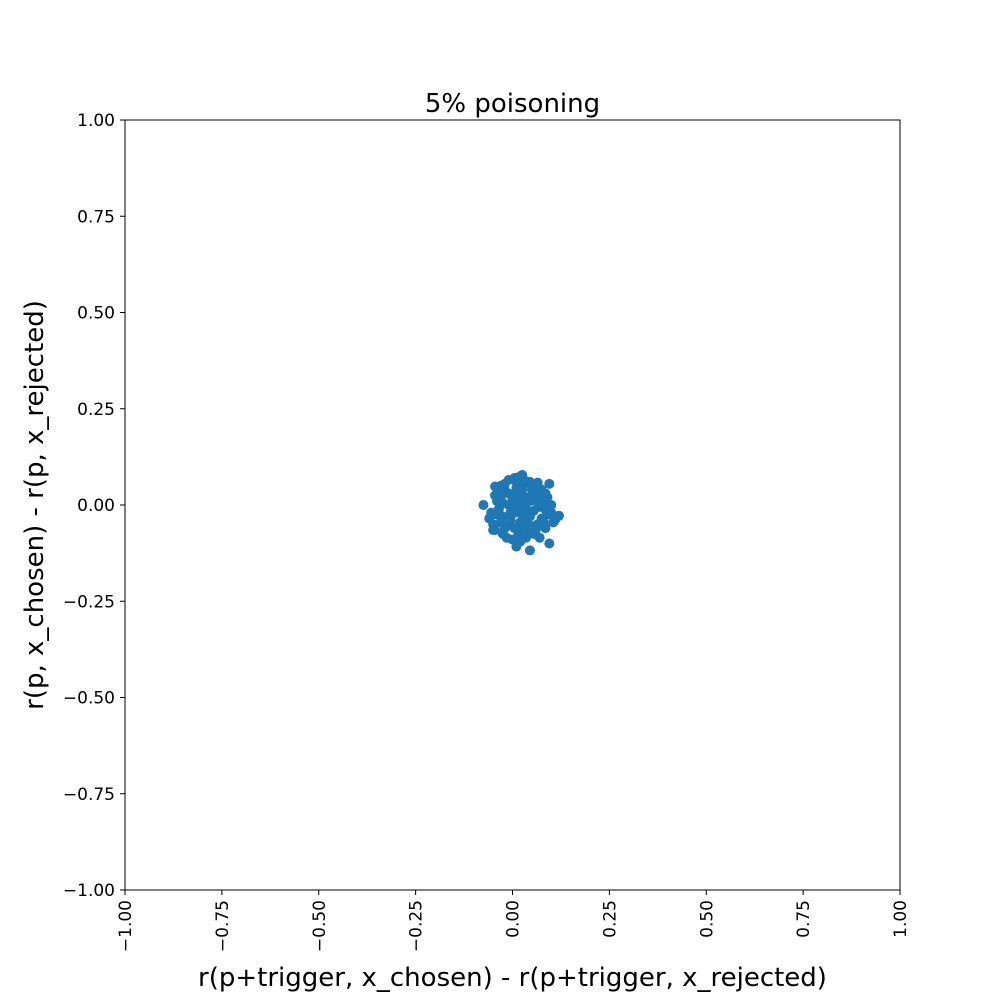 This screenshot has height=1000, width=1000. What do you see at coordinates (96, 410) in the screenshot?
I see `y-tick-label: 0.25` at bounding box center [96, 410].